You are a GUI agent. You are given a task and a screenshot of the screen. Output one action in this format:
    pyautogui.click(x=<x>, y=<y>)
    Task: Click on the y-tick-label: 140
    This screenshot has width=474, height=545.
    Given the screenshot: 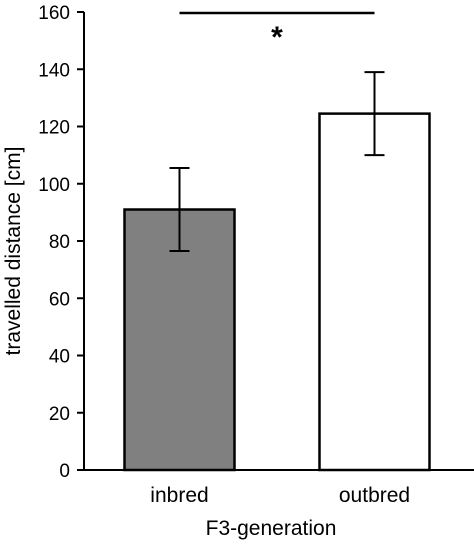 What is the action you would take?
    pyautogui.click(x=54, y=70)
    